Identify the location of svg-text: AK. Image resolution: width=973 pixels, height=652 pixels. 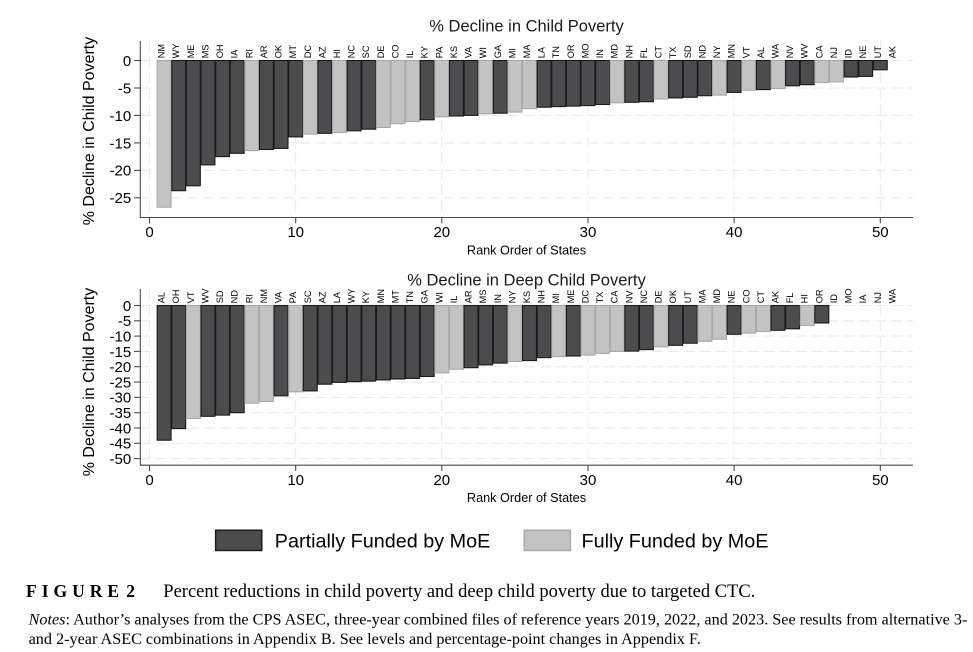
(776, 296).